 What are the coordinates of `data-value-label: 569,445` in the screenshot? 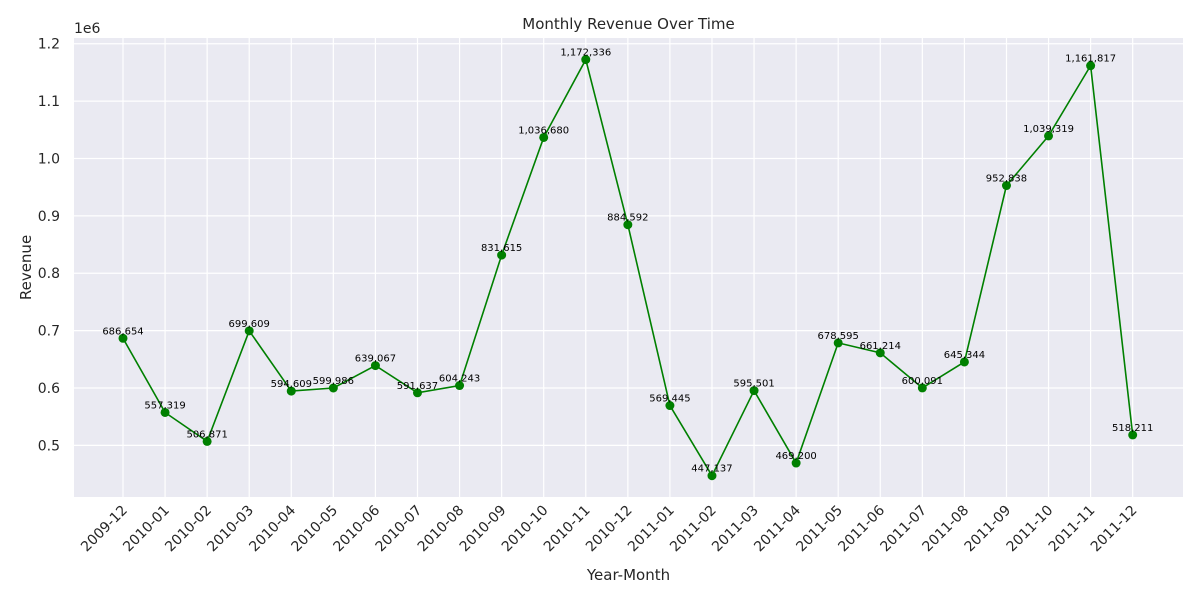 It's located at (669, 399).